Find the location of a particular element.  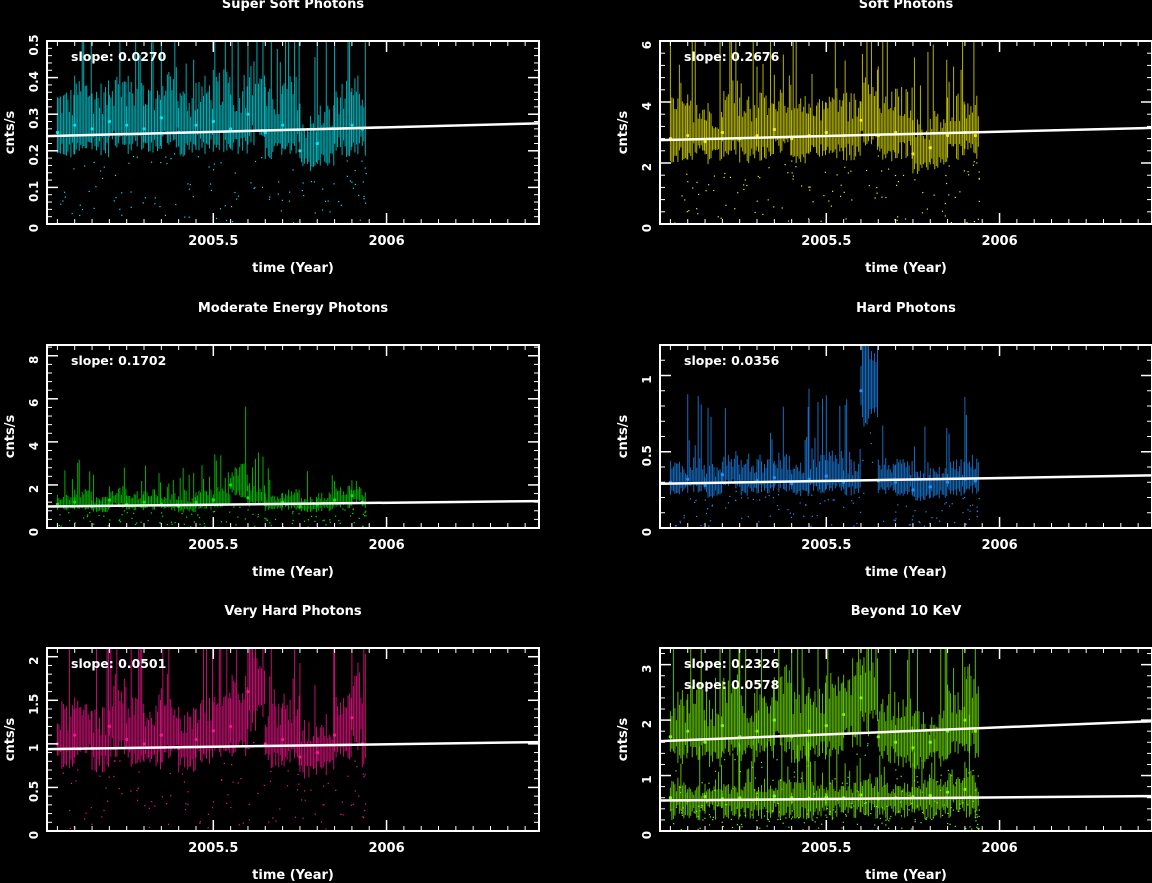

y-tick-label: 2 is located at coordinates (34, 489).